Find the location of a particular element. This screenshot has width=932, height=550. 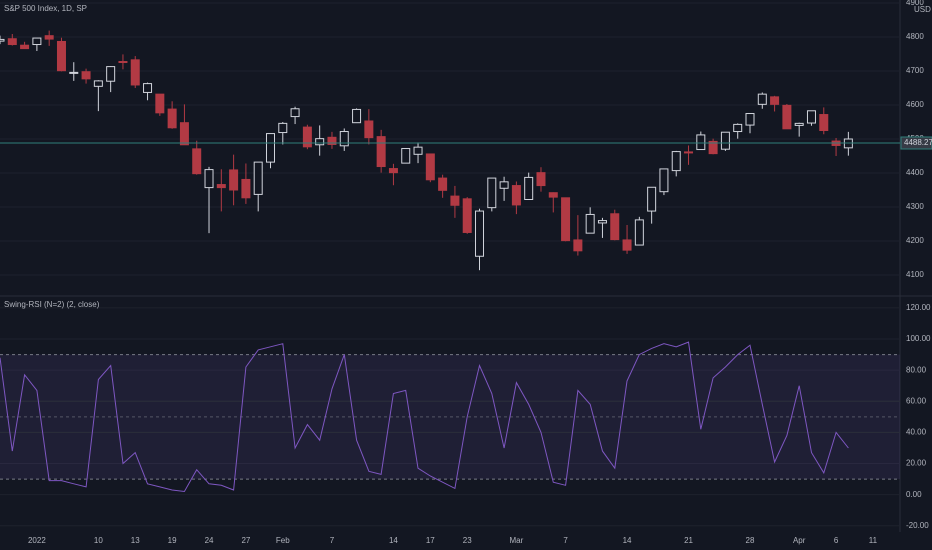

y-tick-label: 4300 is located at coordinates (915, 206).